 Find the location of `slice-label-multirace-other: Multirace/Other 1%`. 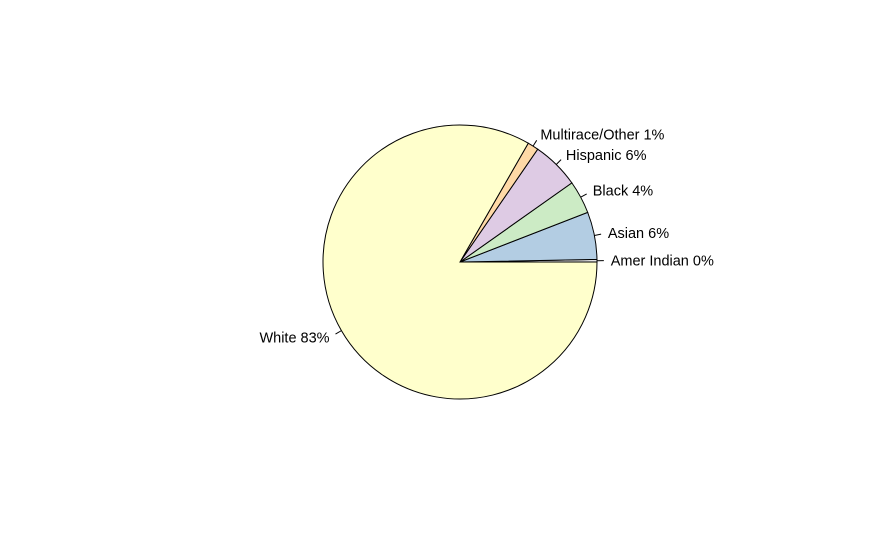

slice-label-multirace-other: Multirace/Other 1% is located at coordinates (602, 136).